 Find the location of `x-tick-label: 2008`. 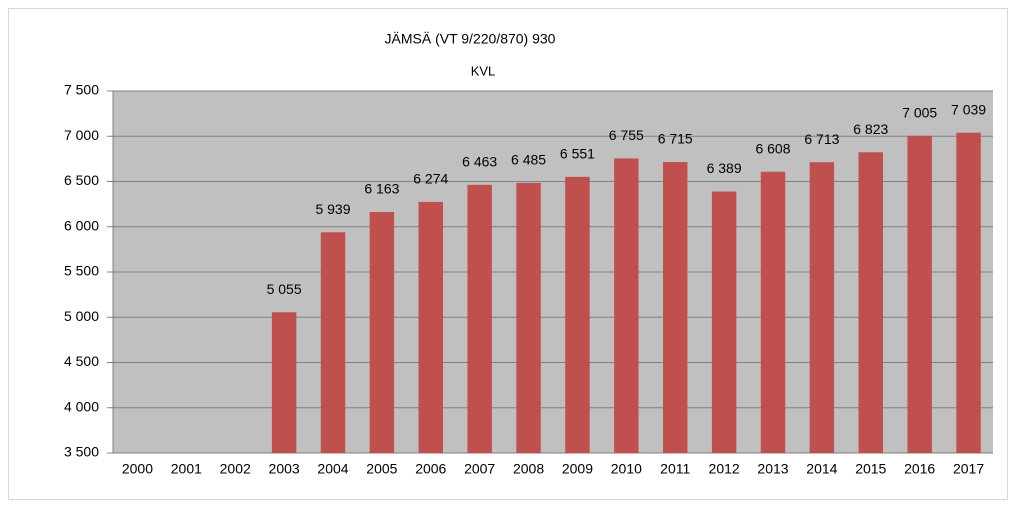

x-tick-label: 2008 is located at coordinates (528, 469).